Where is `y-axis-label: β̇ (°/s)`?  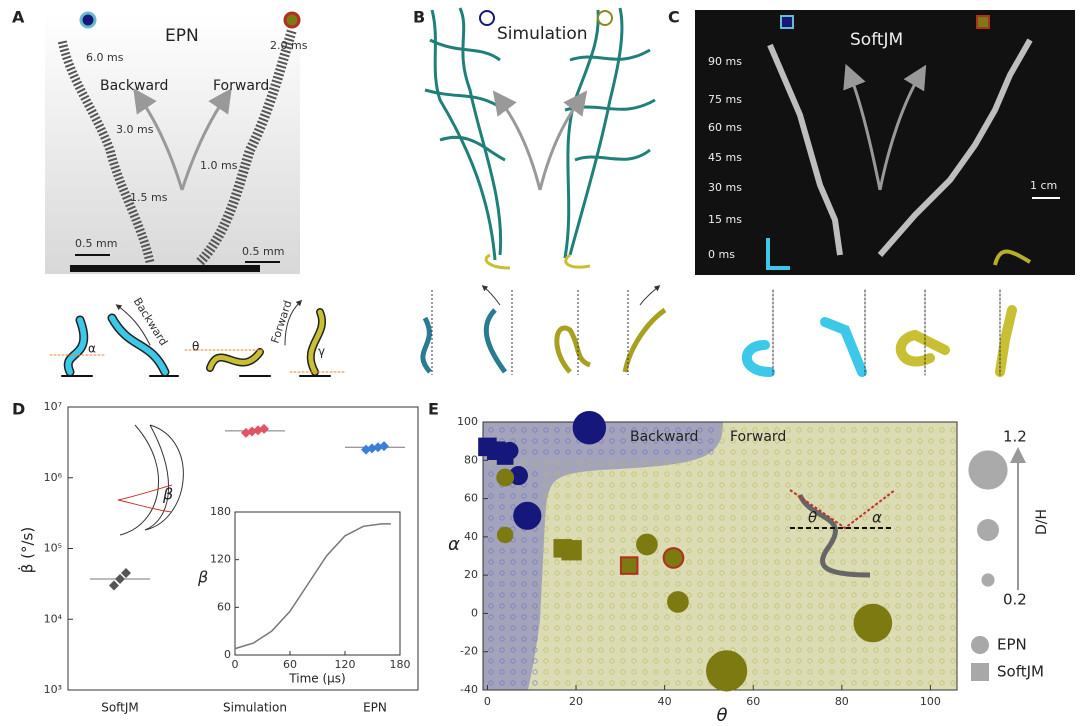
y-axis-label: β̇ (°/s) is located at coordinates (27, 550).